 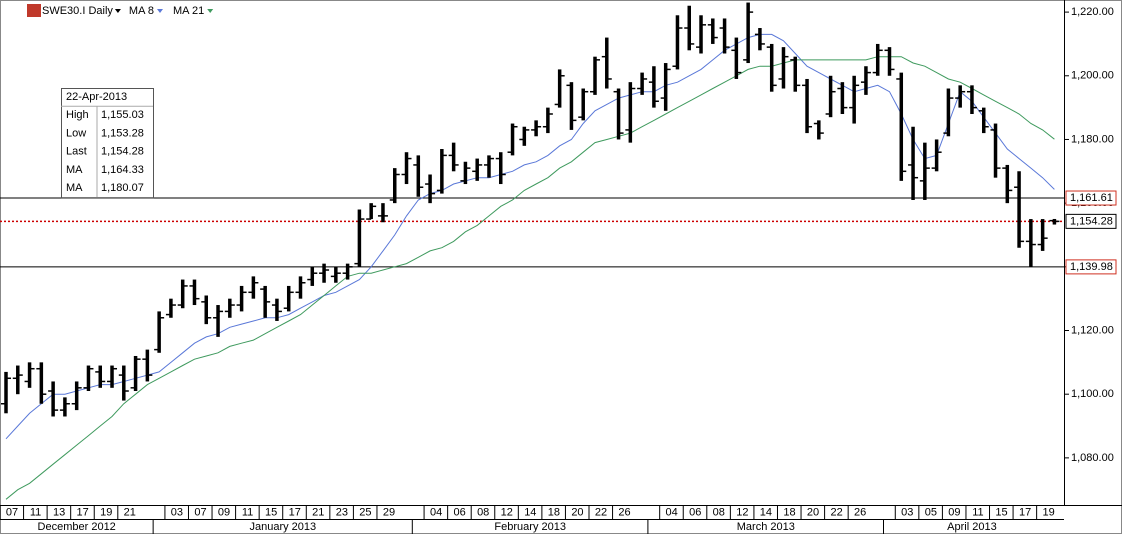 I want to click on x-tick-label: 19, so click(x=1049, y=512).